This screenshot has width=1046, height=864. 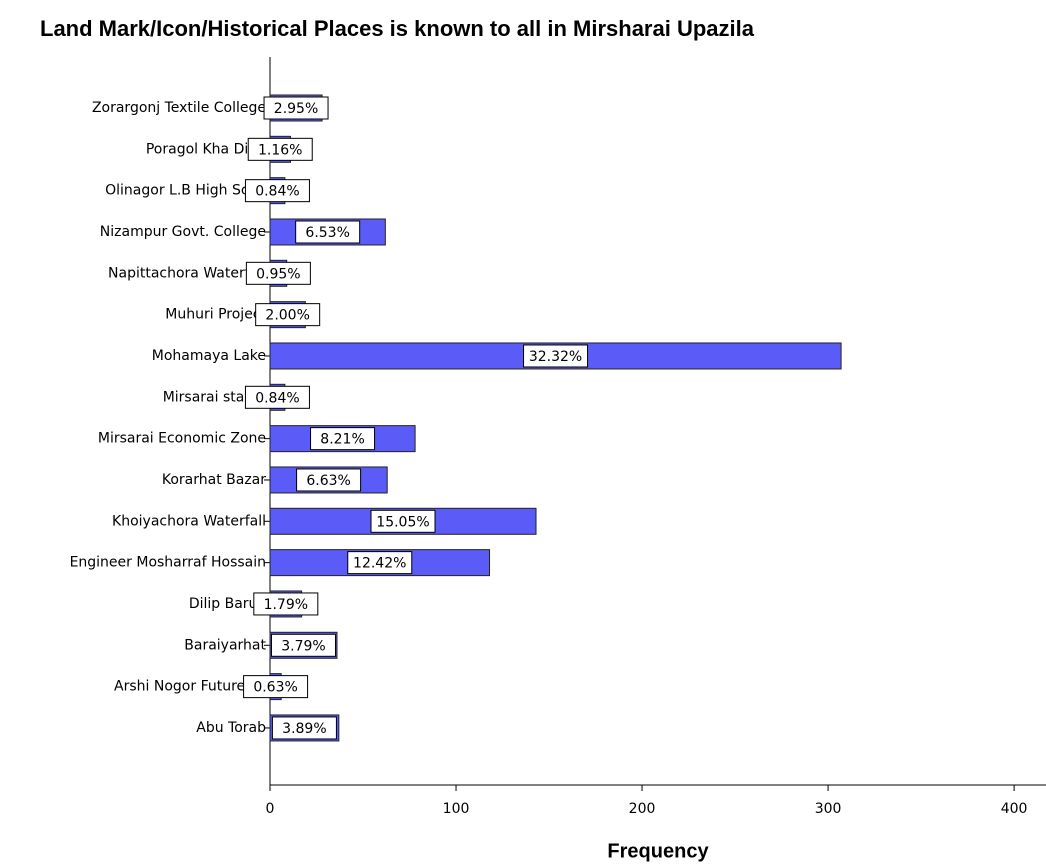 I want to click on y-tick-label: Muhuri Project, so click(x=215, y=315).